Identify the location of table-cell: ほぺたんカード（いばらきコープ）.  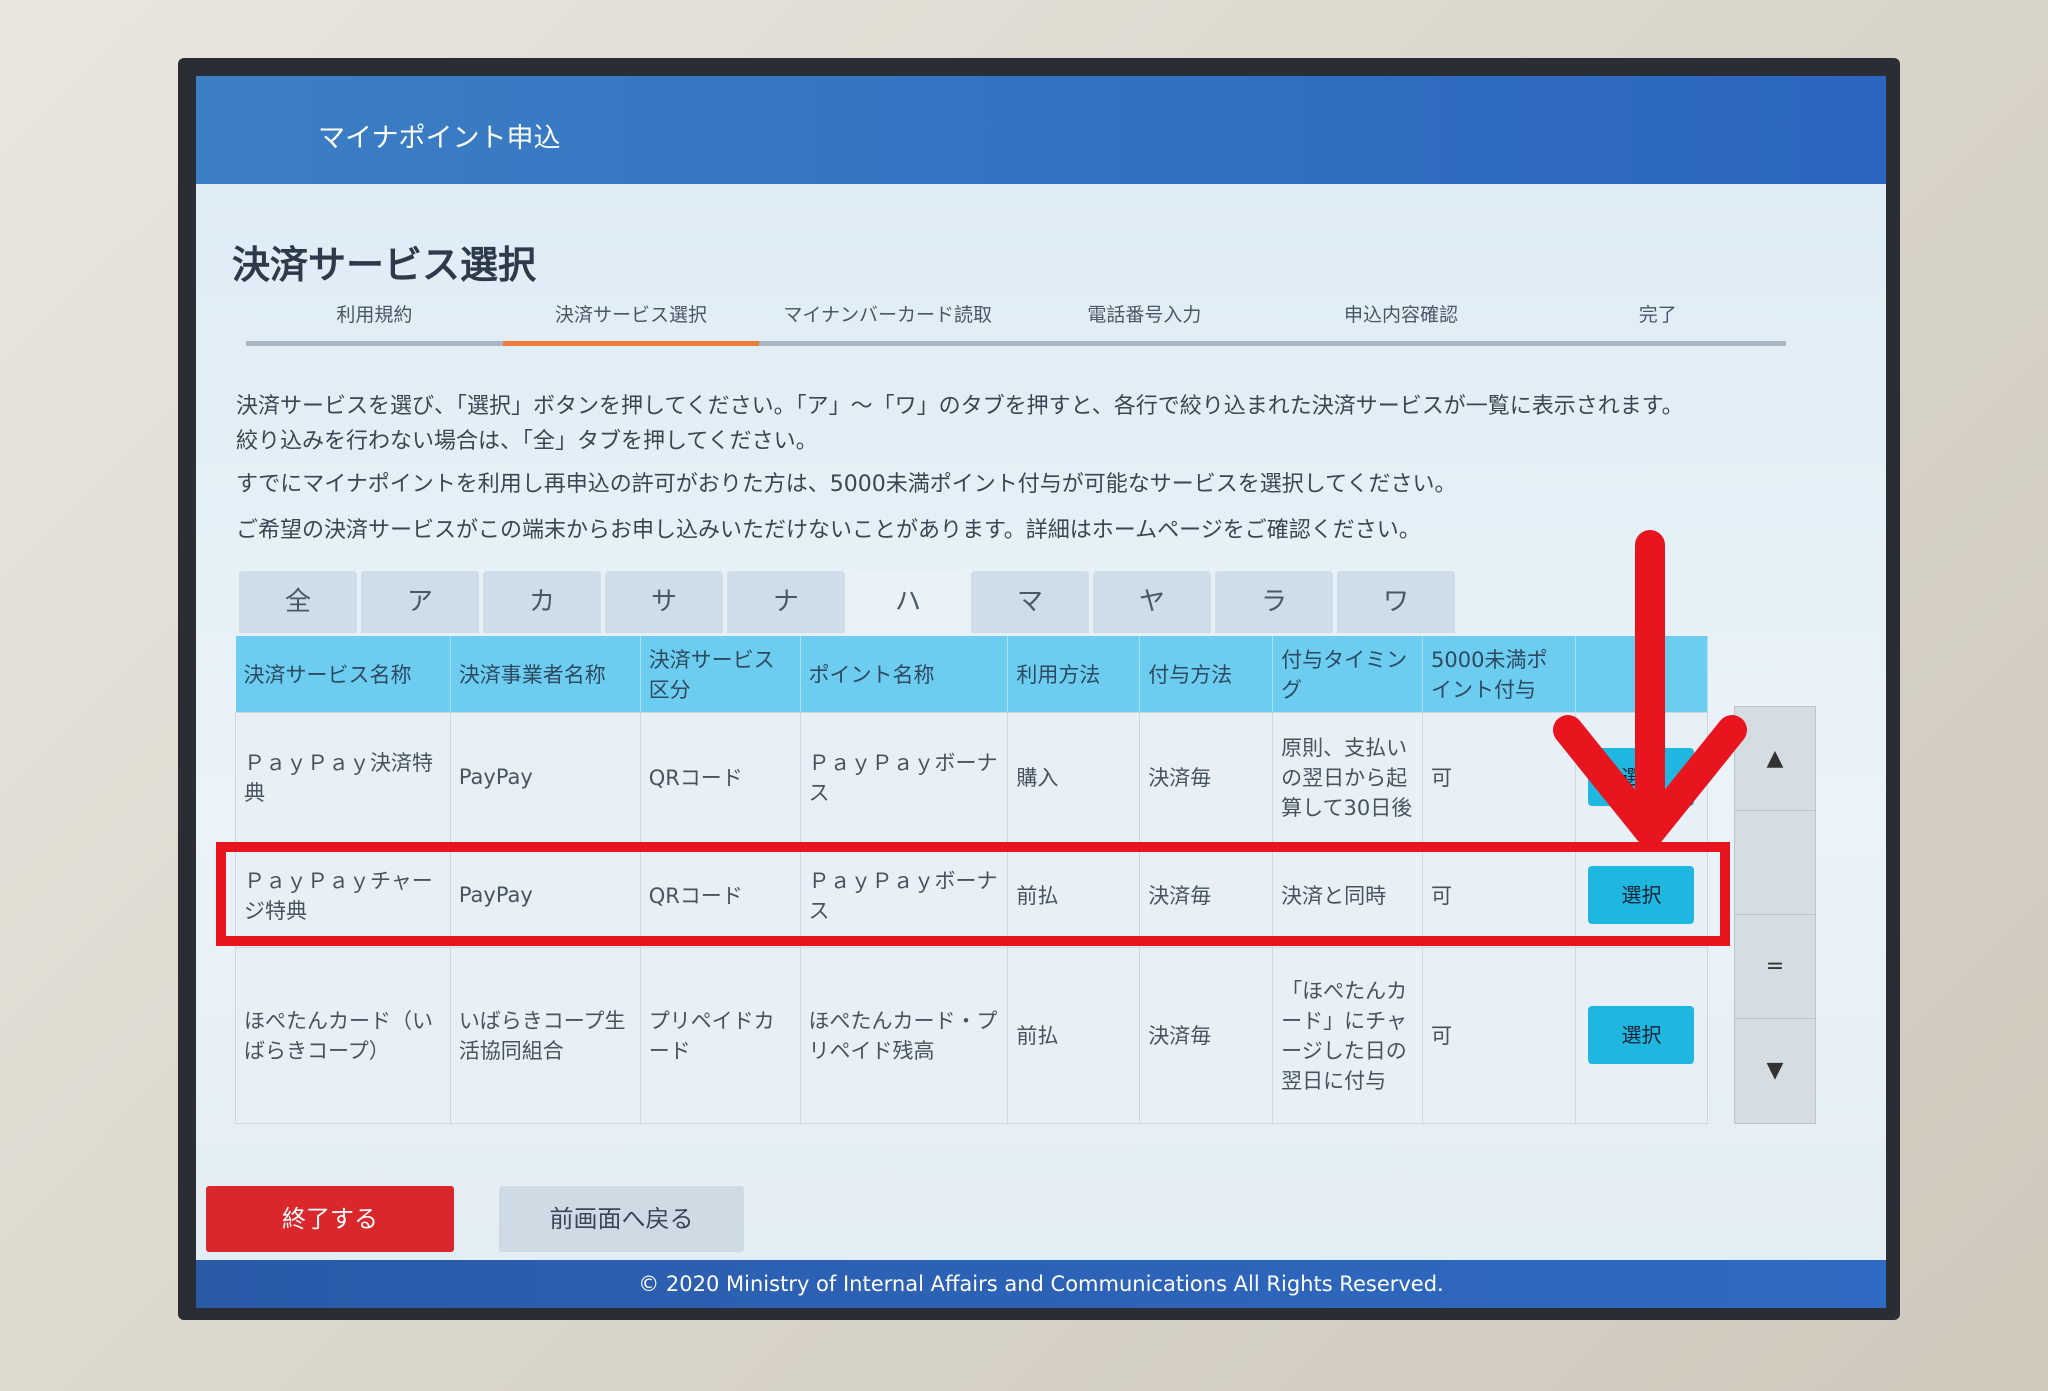
(343, 1035).